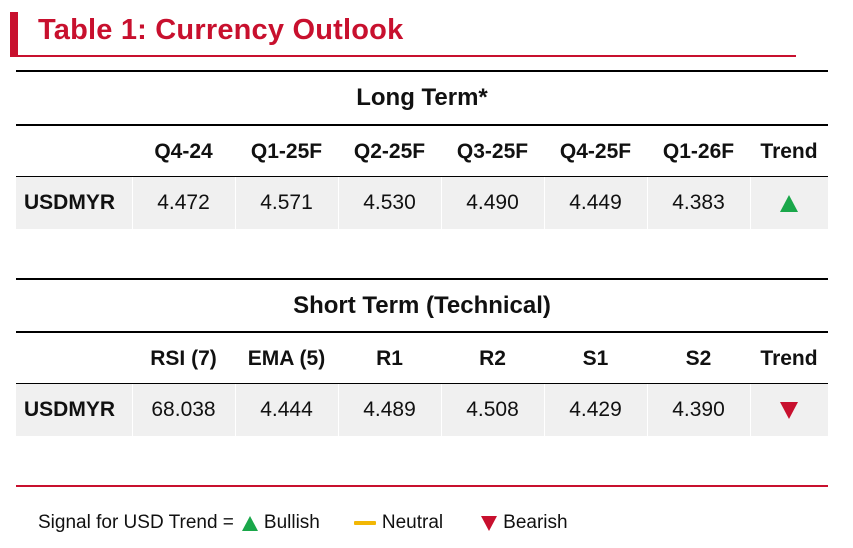 The image size is (853, 548). I want to click on table-cell: 4.429, so click(595, 409).